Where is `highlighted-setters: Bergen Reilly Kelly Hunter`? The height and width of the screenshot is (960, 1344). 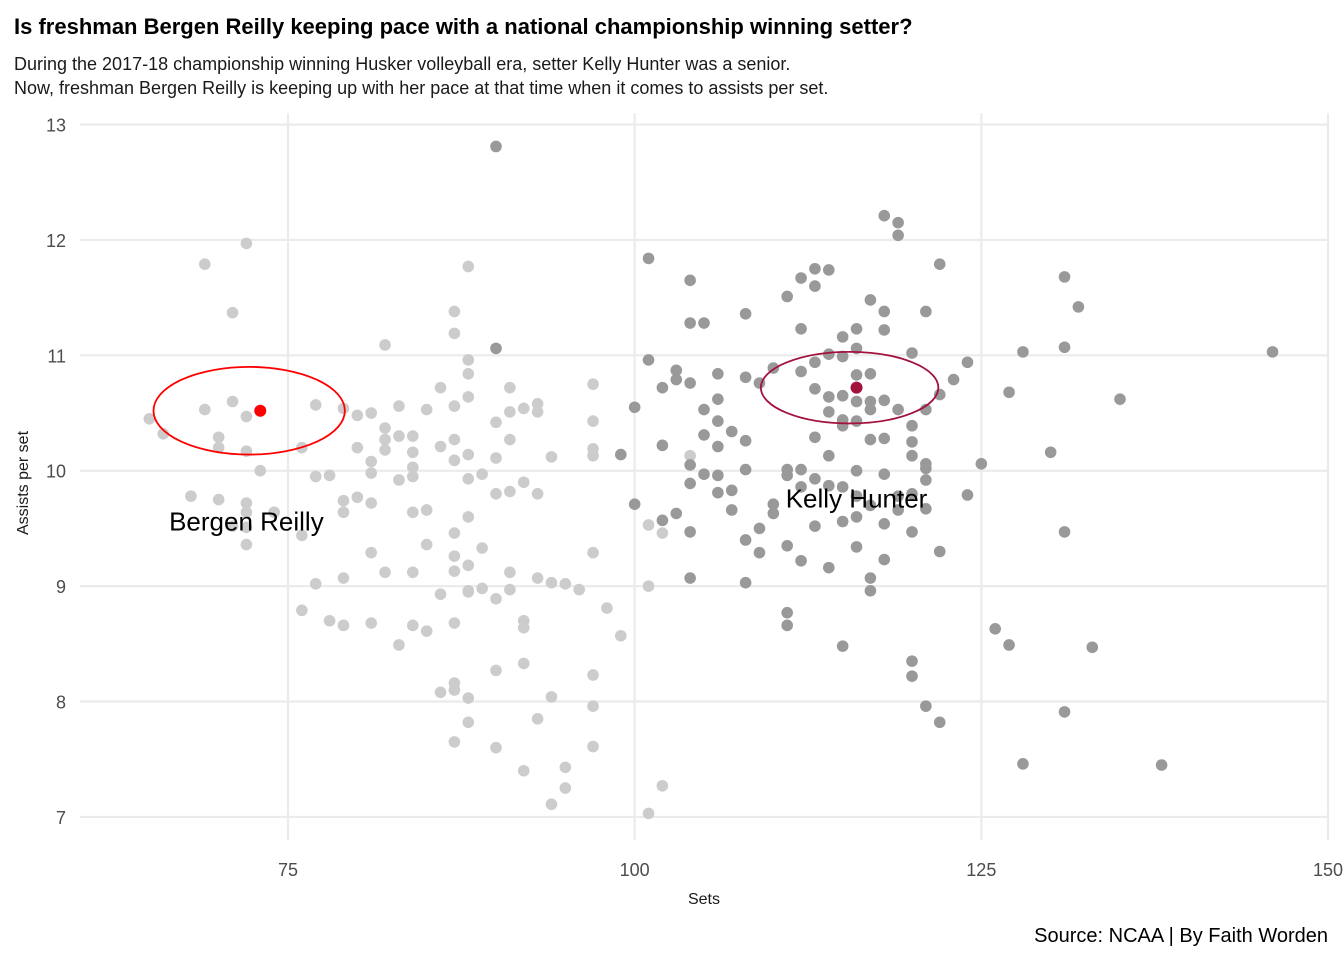
highlighted-setters: Bergen Reilly Kelly Hunter is located at coordinates (546, 443).